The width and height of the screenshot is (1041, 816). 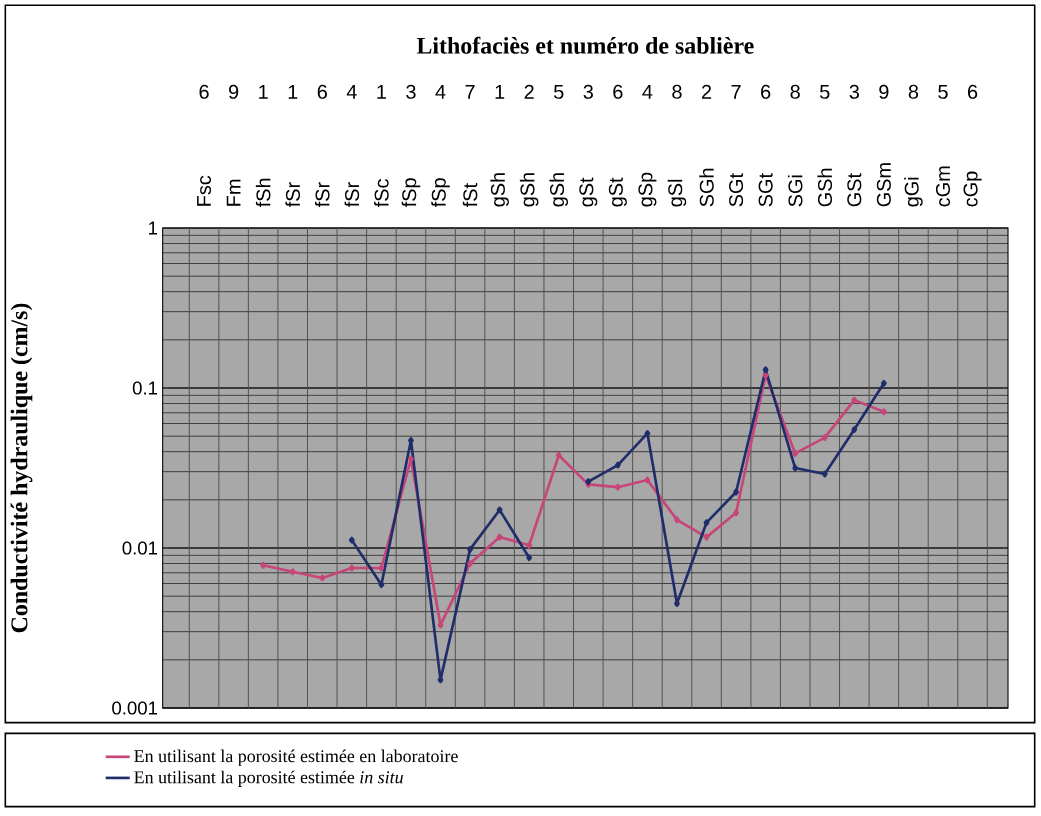 I want to click on x-tick-label: gSl, so click(x=677, y=193).